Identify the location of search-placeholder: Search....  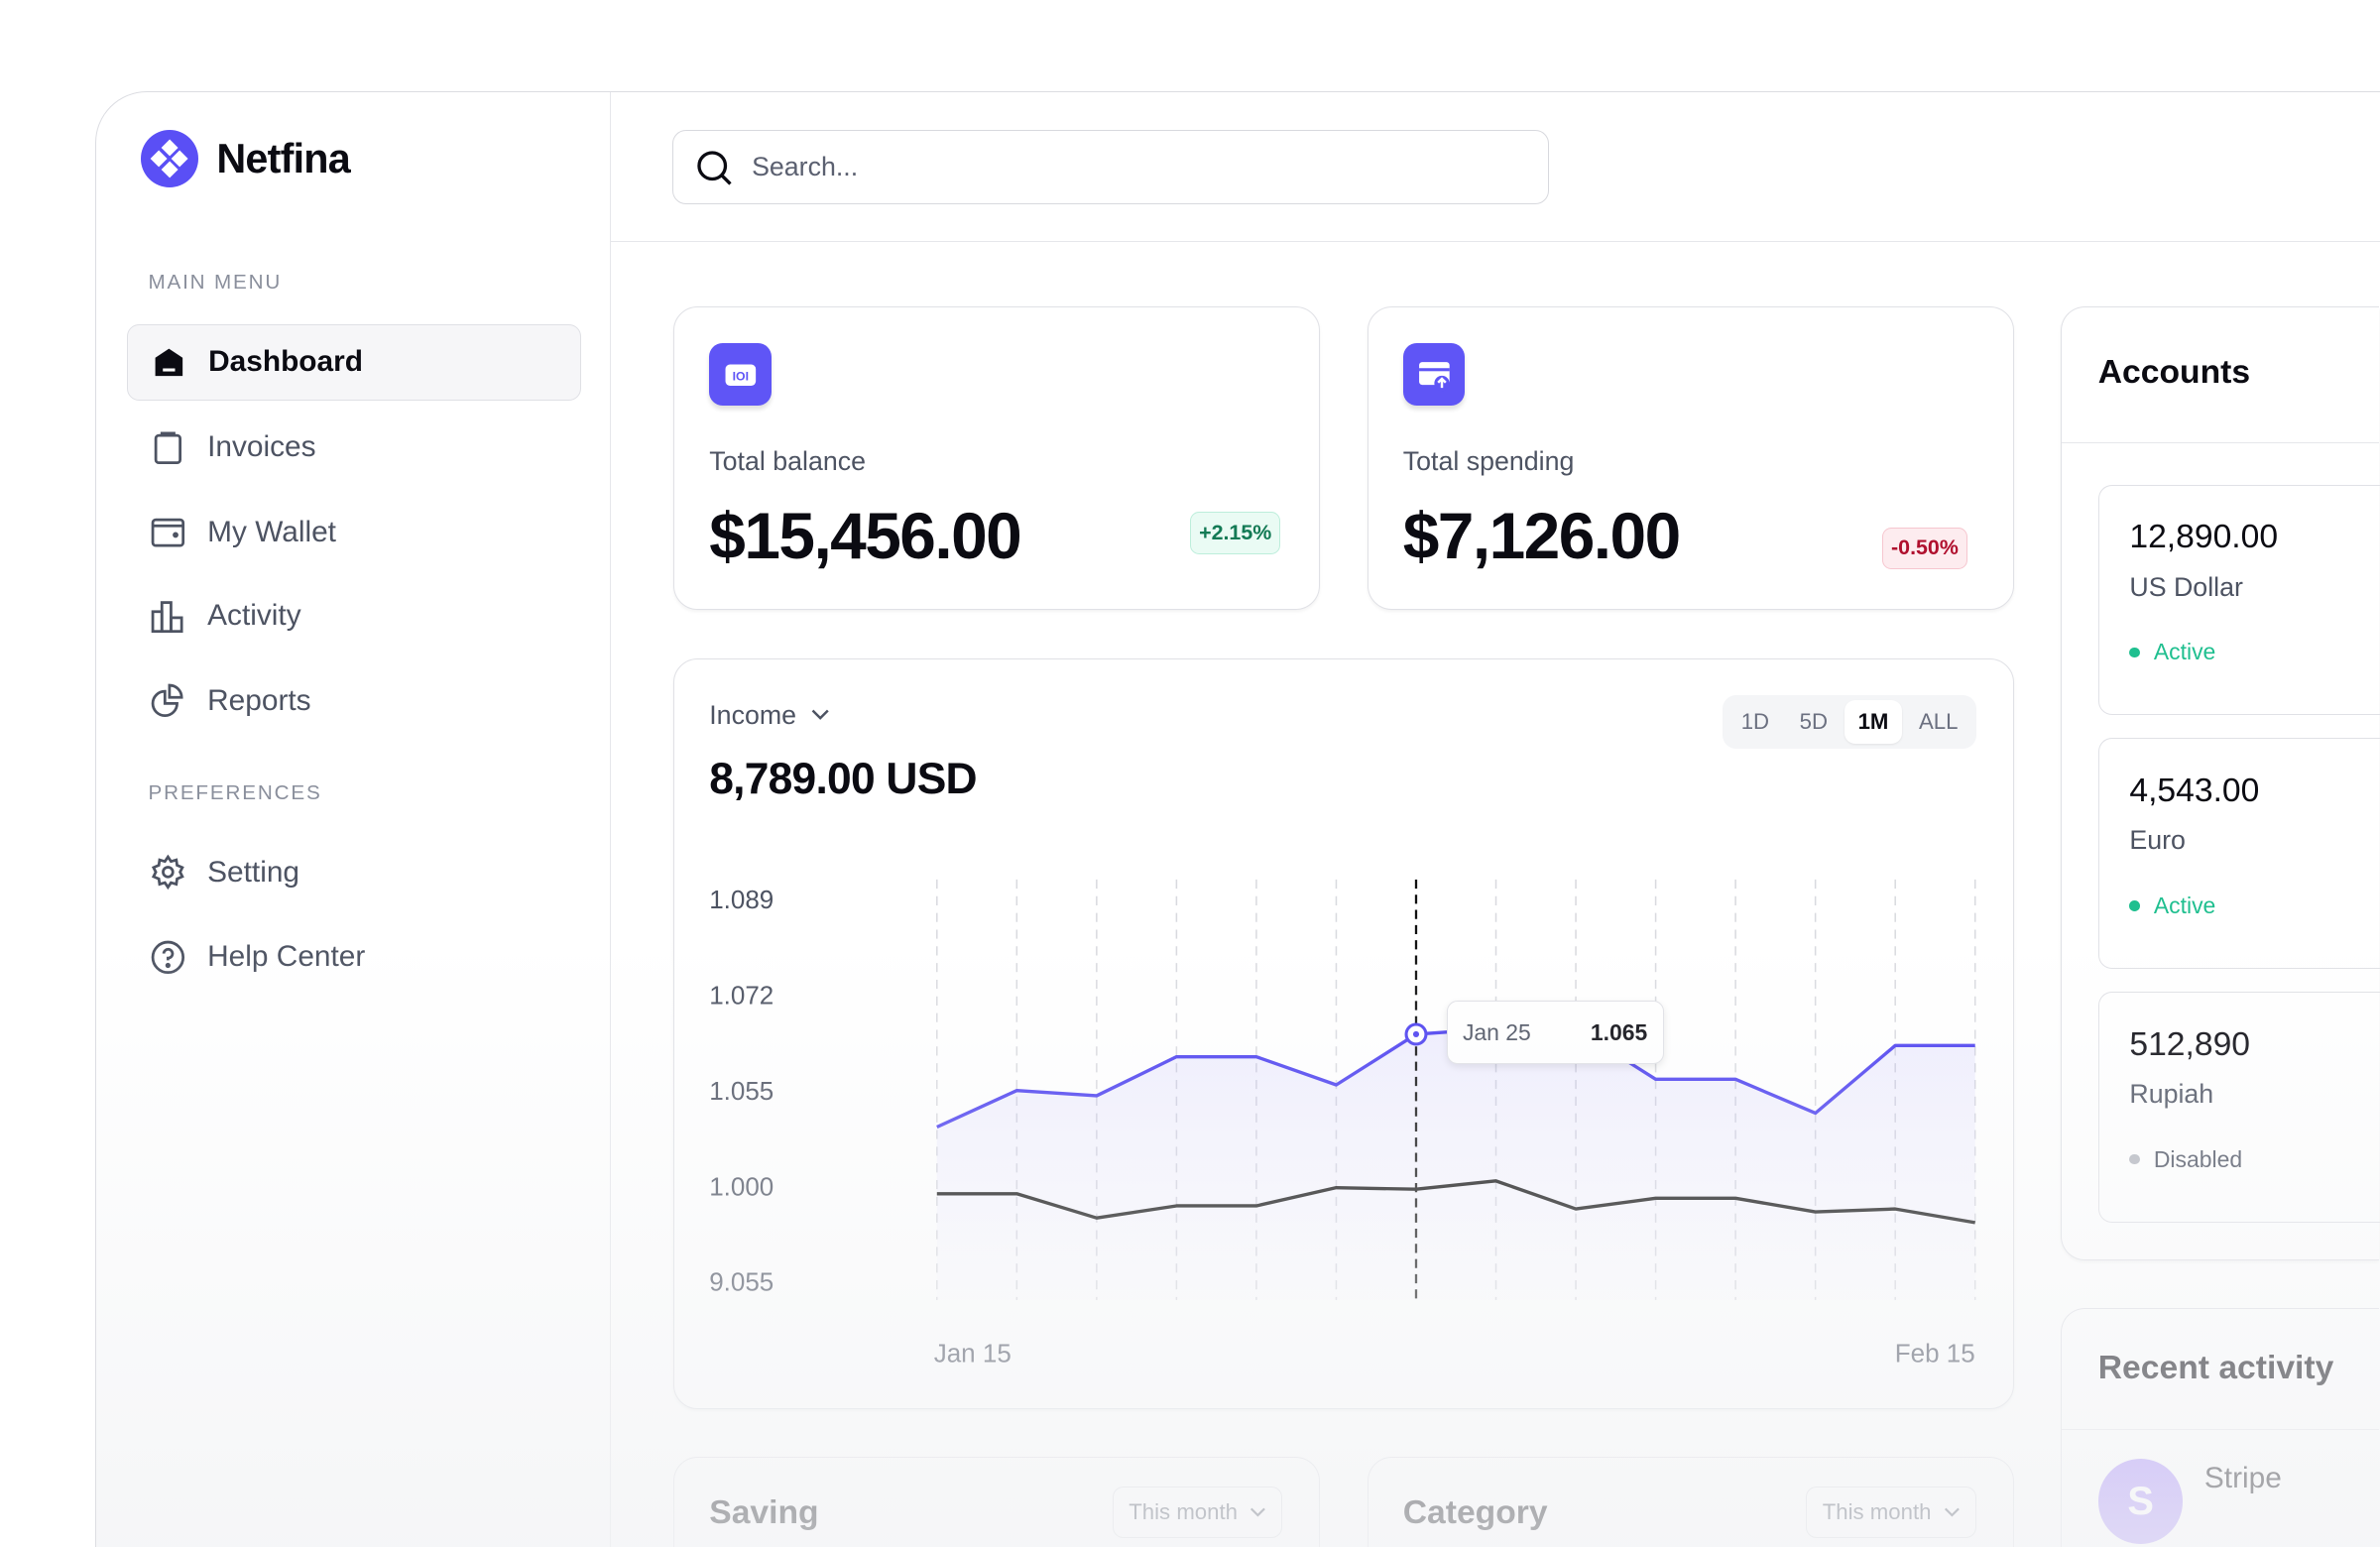
(805, 167).